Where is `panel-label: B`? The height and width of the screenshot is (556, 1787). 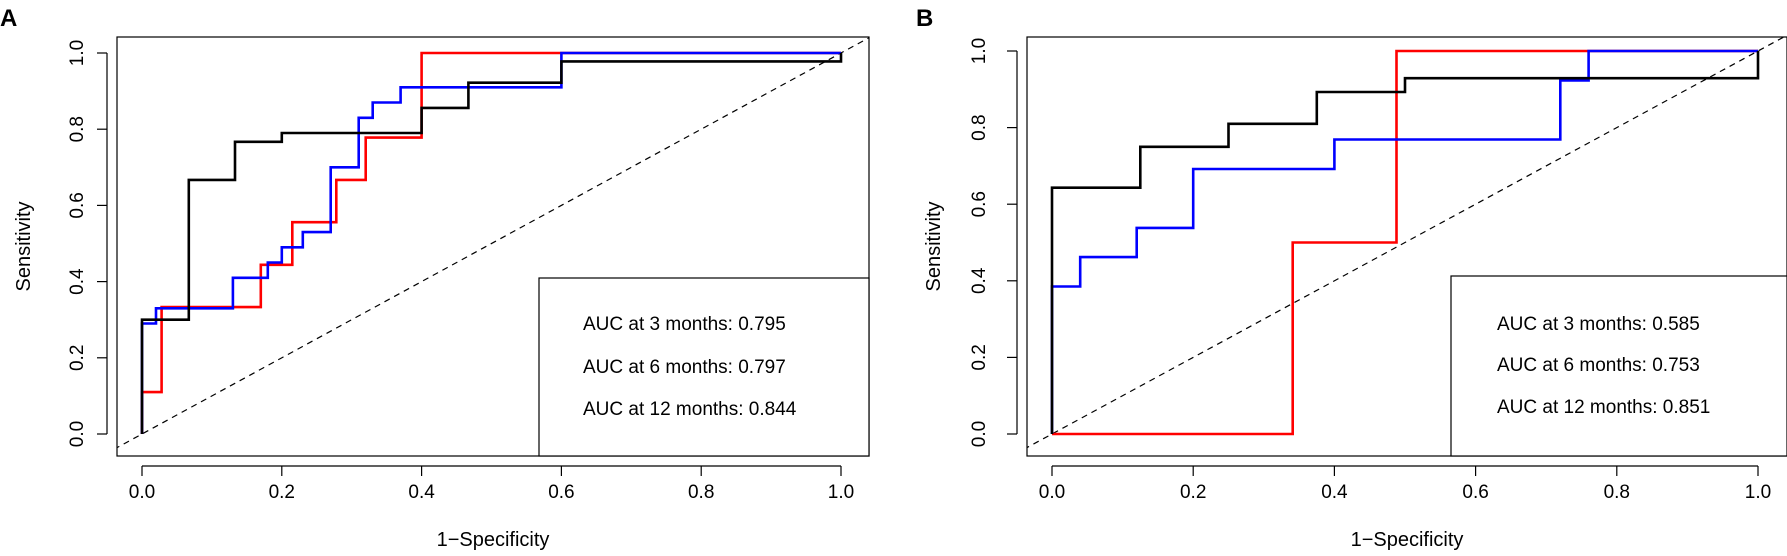
panel-label: B is located at coordinates (924, 18).